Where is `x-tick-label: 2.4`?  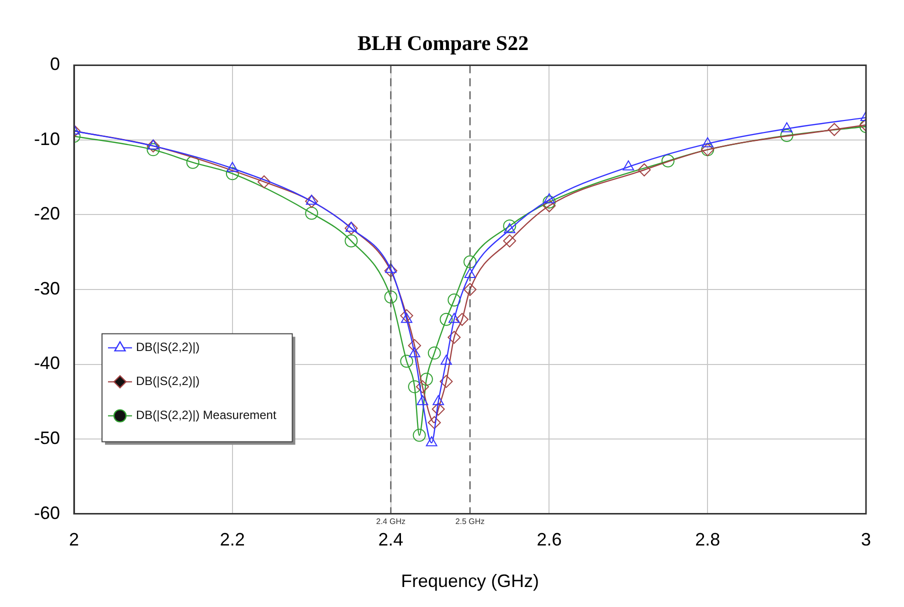
x-tick-label: 2.4 is located at coordinates (391, 540).